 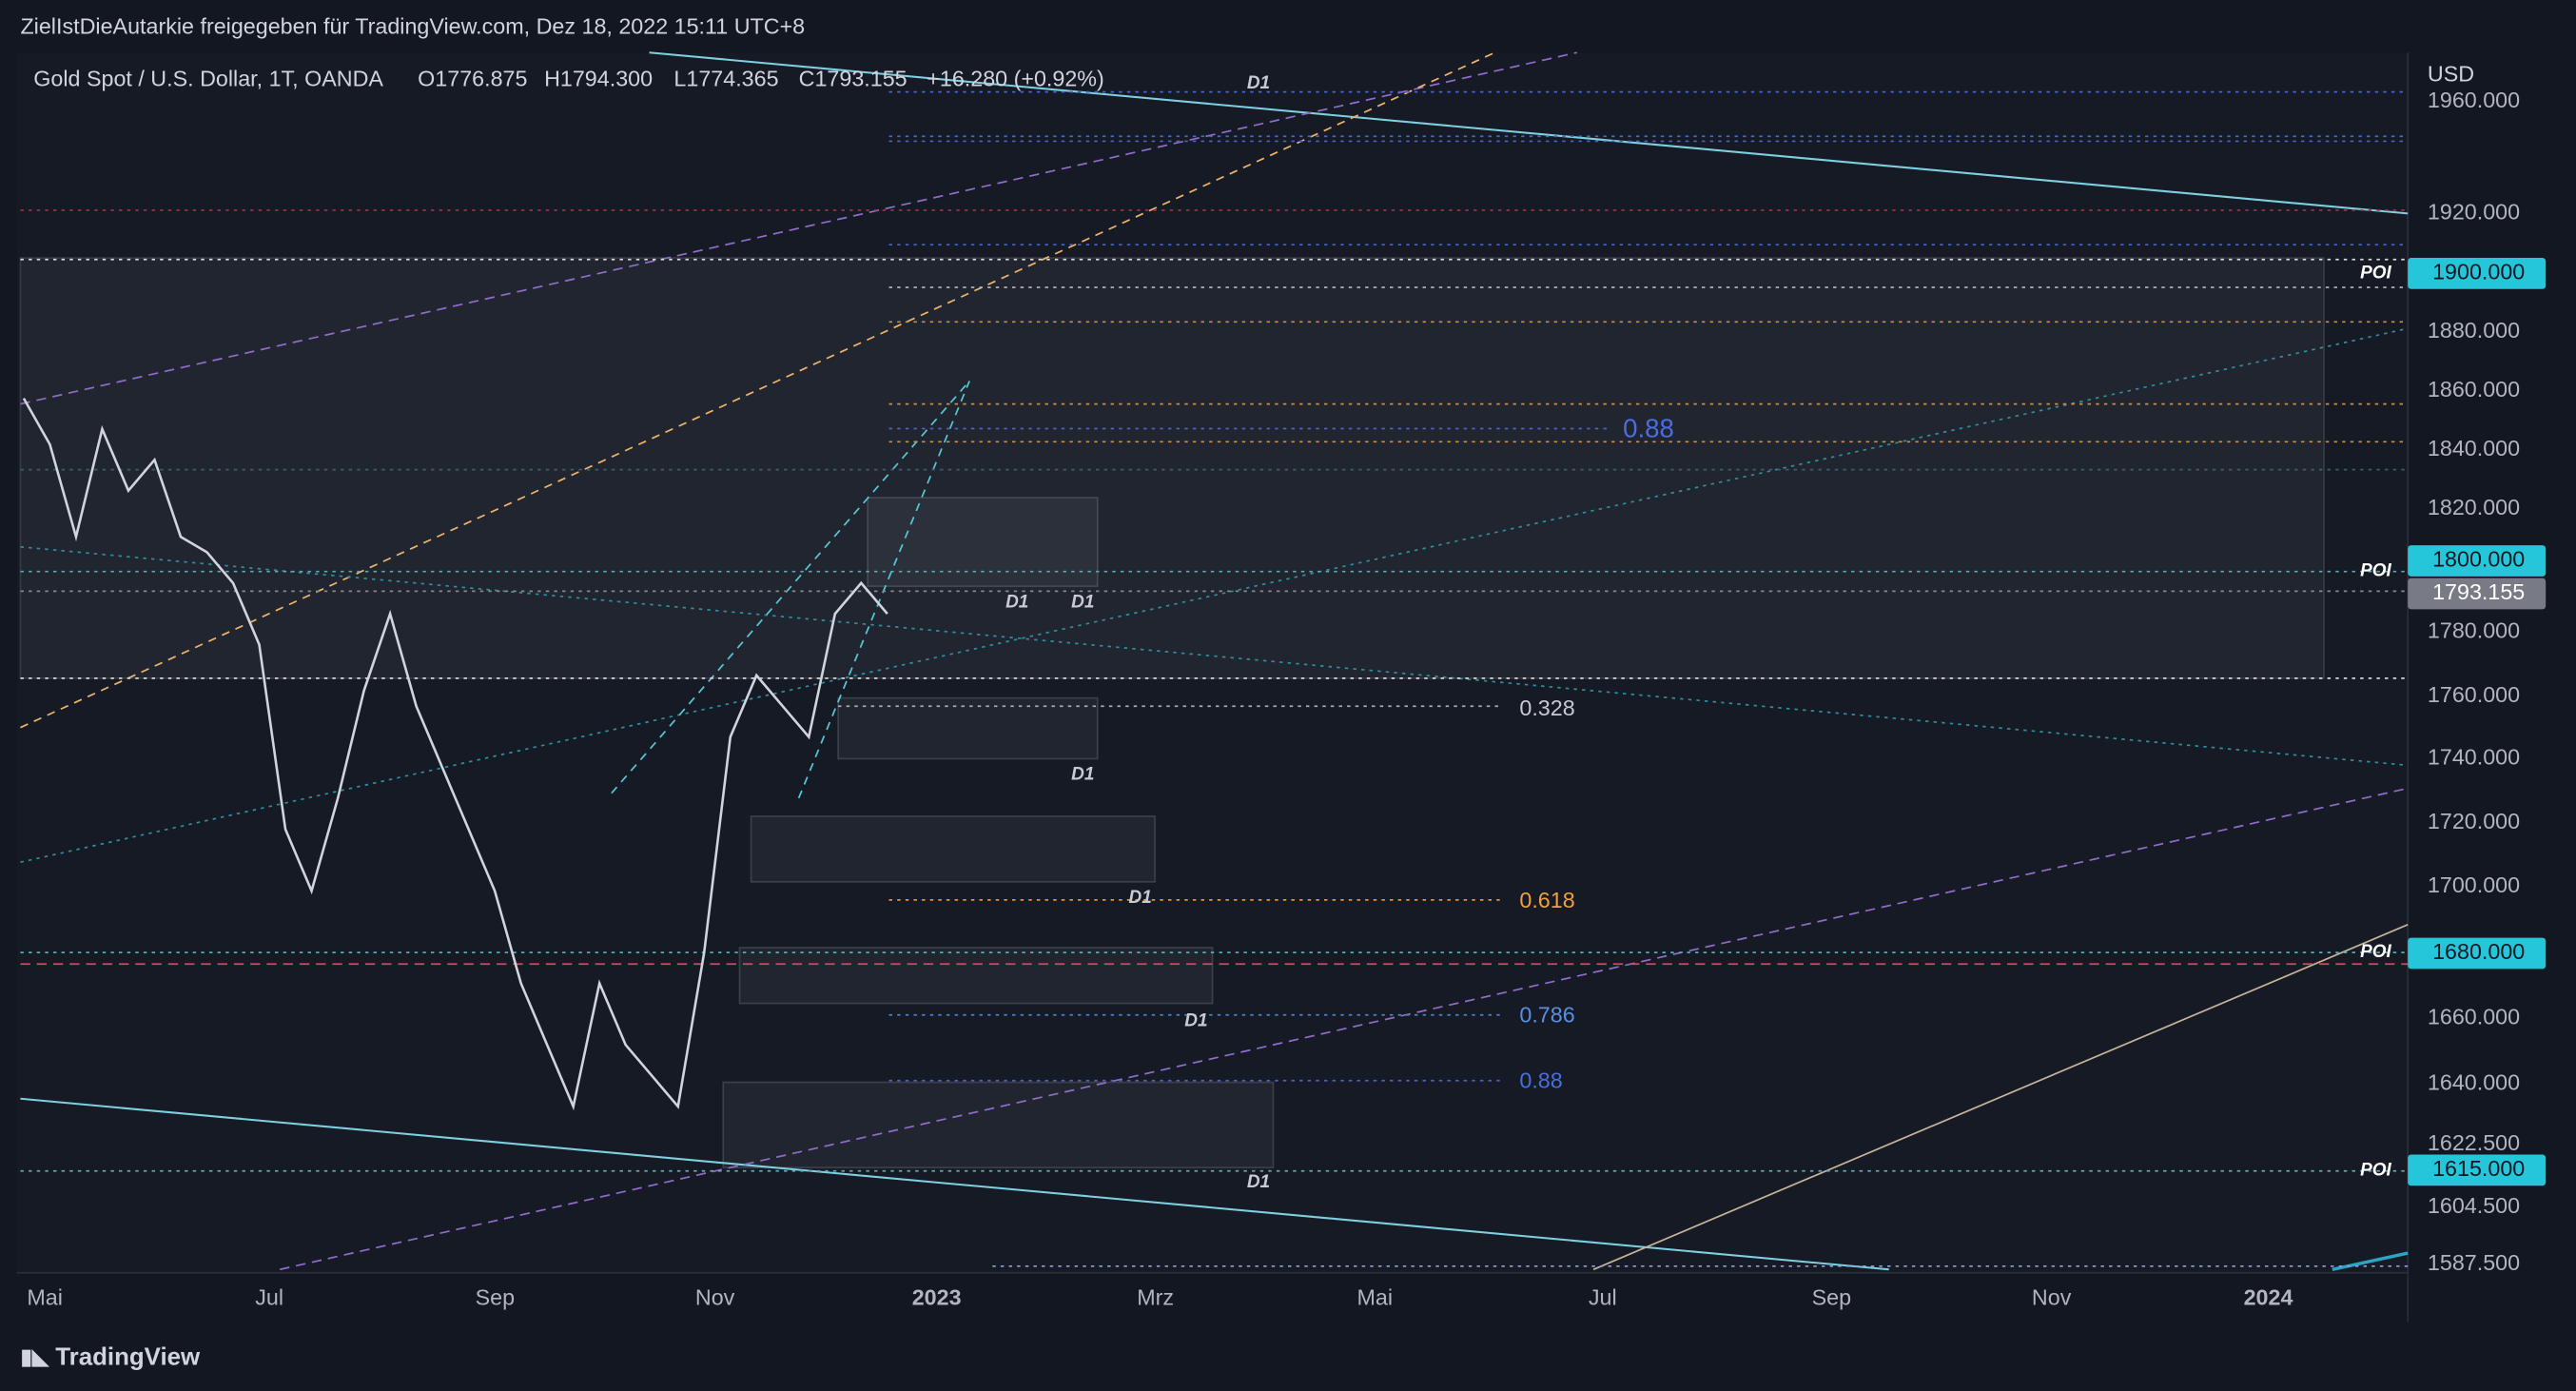 I want to click on price-label: 1820.000, so click(x=2474, y=507).